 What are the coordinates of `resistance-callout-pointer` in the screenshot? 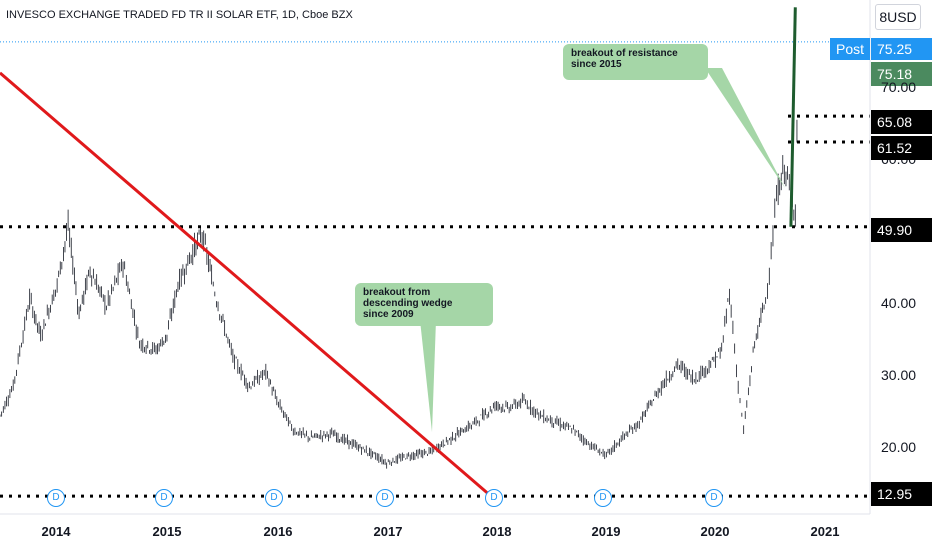 It's located at (745, 128).